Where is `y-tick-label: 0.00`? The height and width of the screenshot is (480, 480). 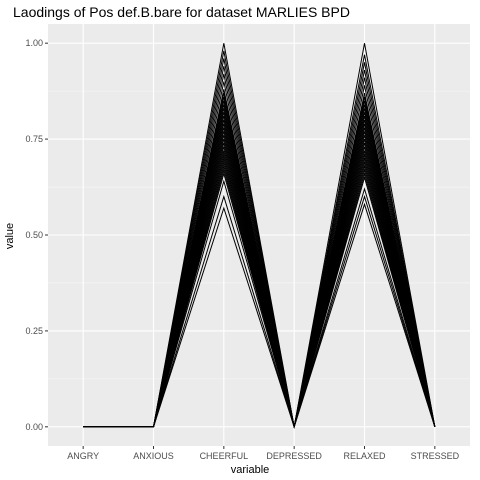
y-tick-label: 0.00 is located at coordinates (34, 427).